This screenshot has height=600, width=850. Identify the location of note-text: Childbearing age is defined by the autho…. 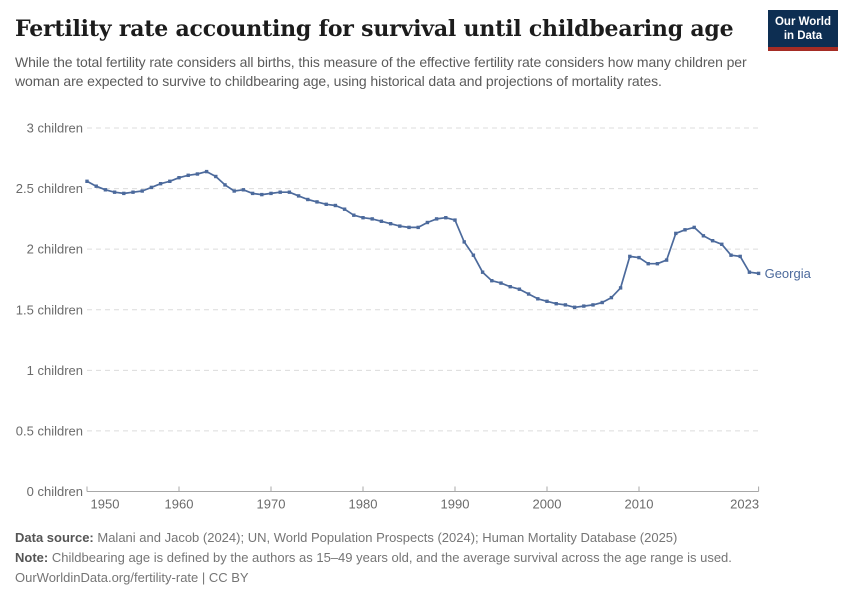
(391, 557).